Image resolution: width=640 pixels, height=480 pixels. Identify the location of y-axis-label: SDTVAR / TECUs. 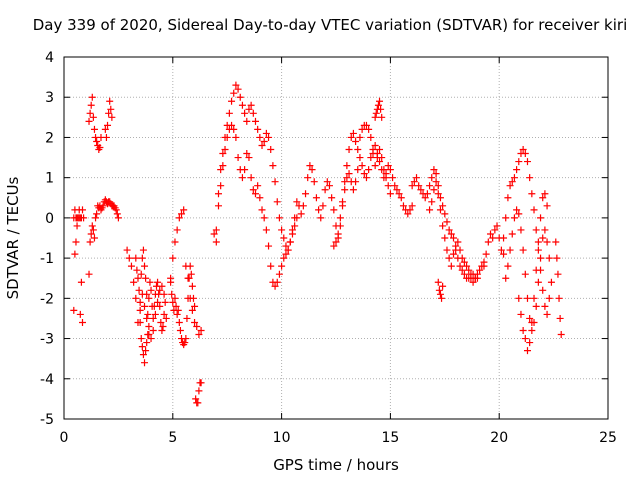
(13, 237).